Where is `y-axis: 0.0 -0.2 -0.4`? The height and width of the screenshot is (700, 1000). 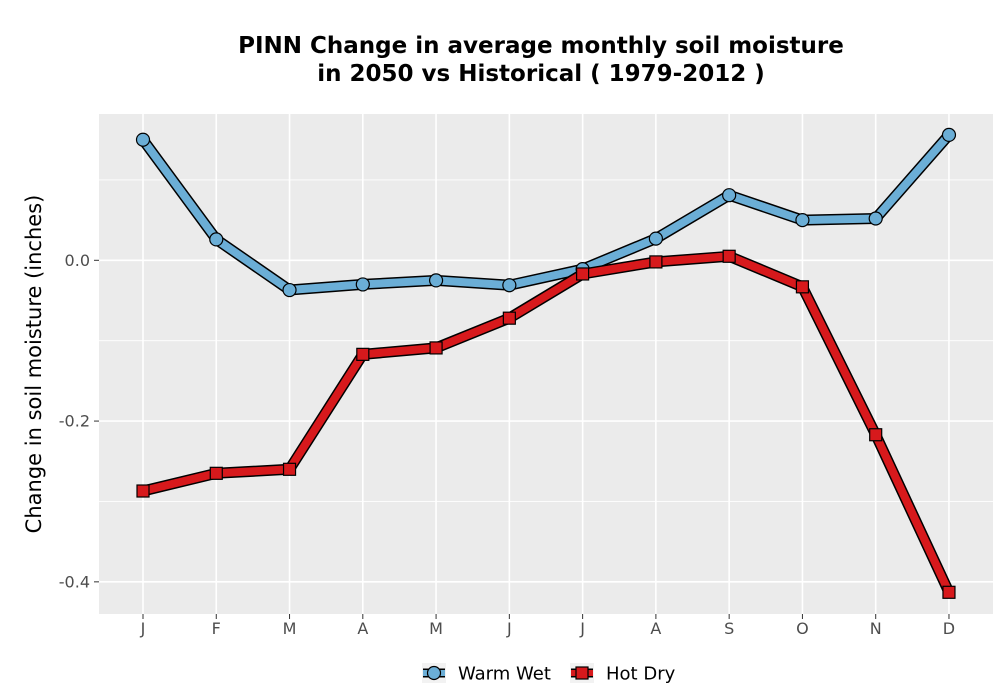
y-axis: 0.0 -0.2 -0.4 is located at coordinates (79, 421).